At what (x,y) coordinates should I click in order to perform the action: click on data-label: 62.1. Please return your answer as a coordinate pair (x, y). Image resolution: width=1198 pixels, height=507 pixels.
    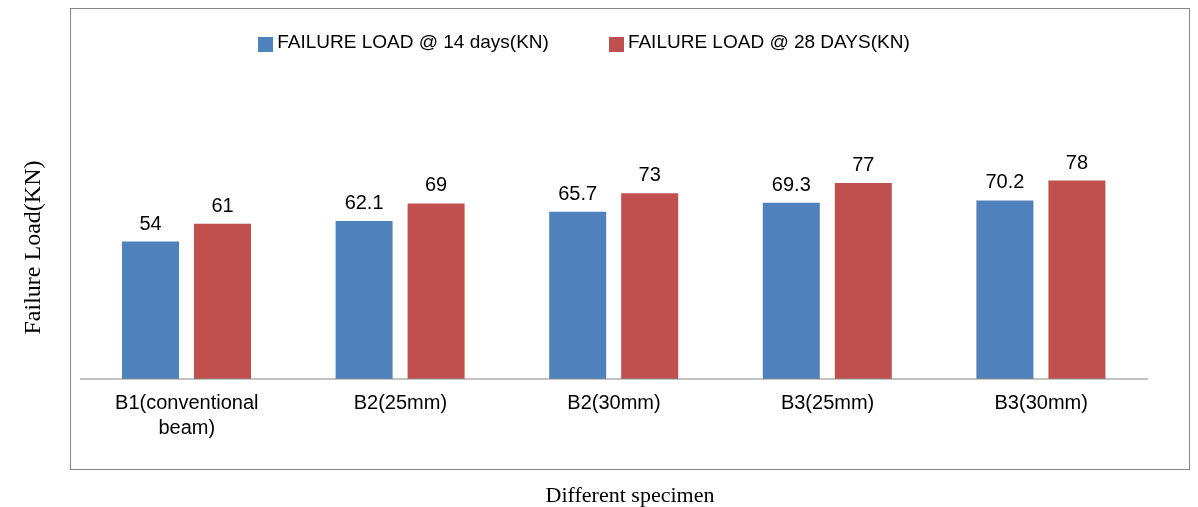
    Looking at the image, I should click on (364, 202).